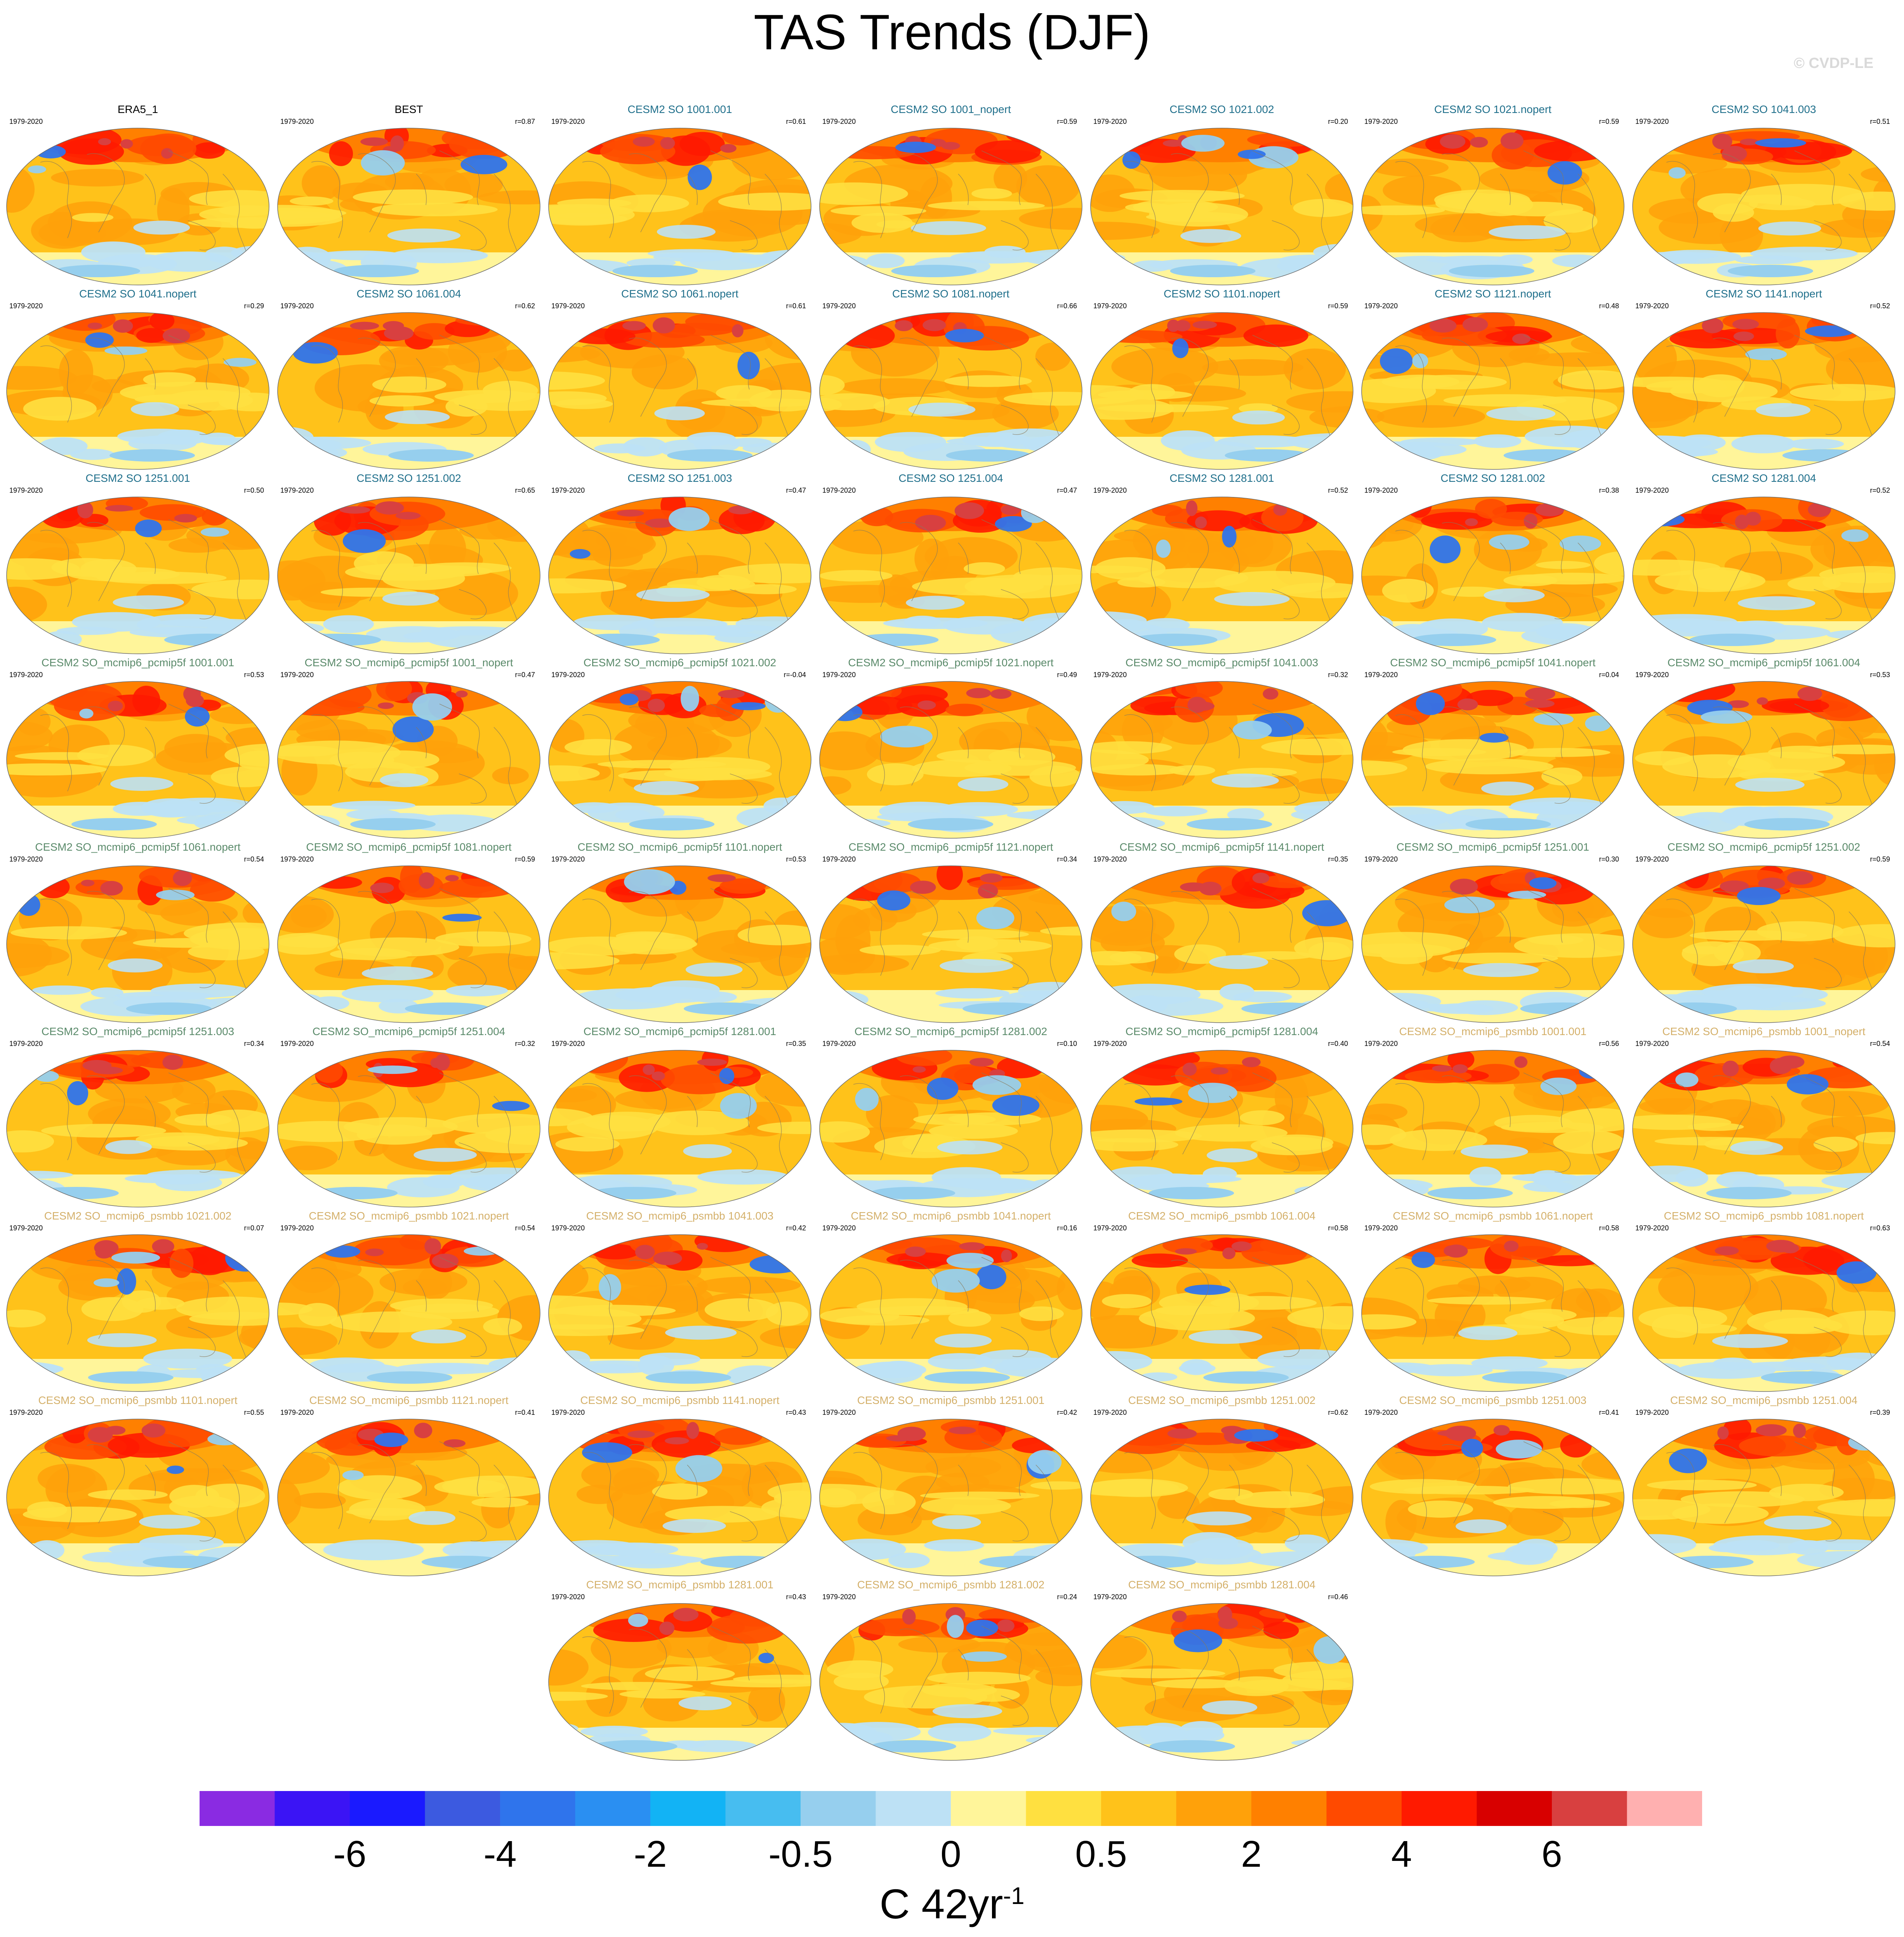 The width and height of the screenshot is (1904, 1937). What do you see at coordinates (1222, 1031) in the screenshot?
I see `panel-title: CESM2 SO_mcmip6_pcmip5f 1281.004` at bounding box center [1222, 1031].